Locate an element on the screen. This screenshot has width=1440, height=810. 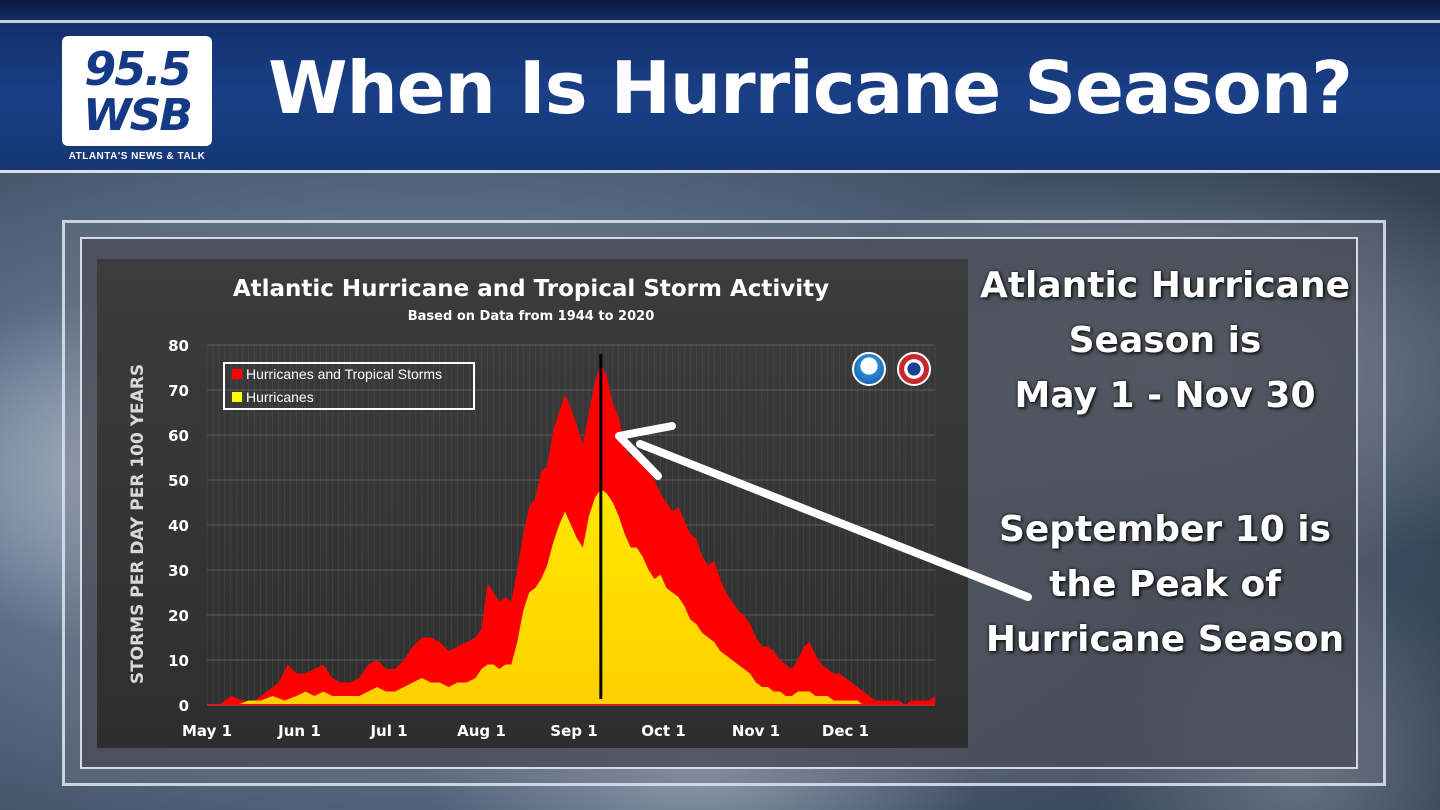
y-tick-label: 70 is located at coordinates (178, 391).